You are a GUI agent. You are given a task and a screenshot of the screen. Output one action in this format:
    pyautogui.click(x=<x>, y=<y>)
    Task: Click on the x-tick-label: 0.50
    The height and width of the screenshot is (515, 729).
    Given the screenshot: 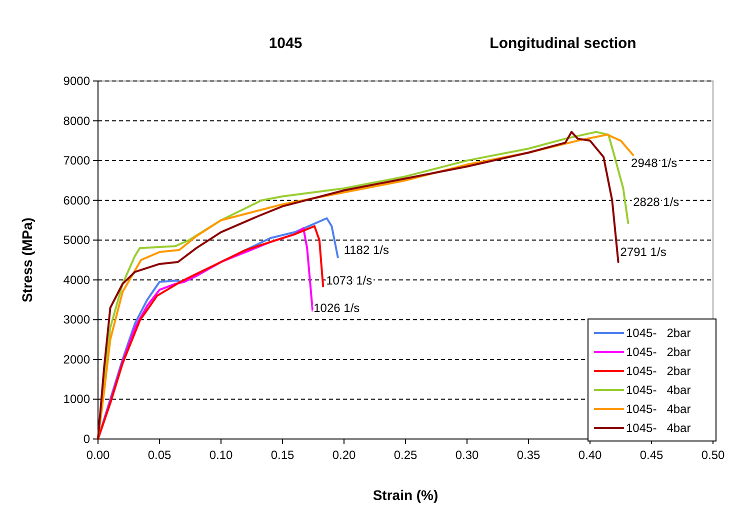 What is the action you would take?
    pyautogui.click(x=713, y=455)
    